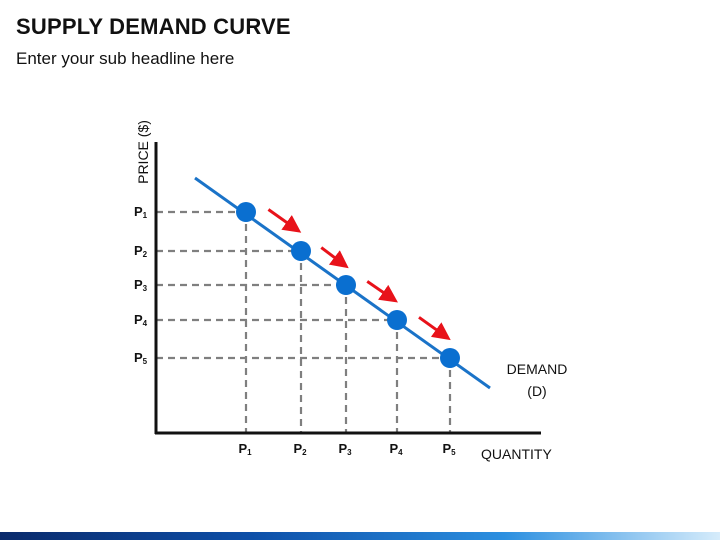  Describe the element at coordinates (360, 536) in the screenshot. I see `footer-accent-bar` at that location.